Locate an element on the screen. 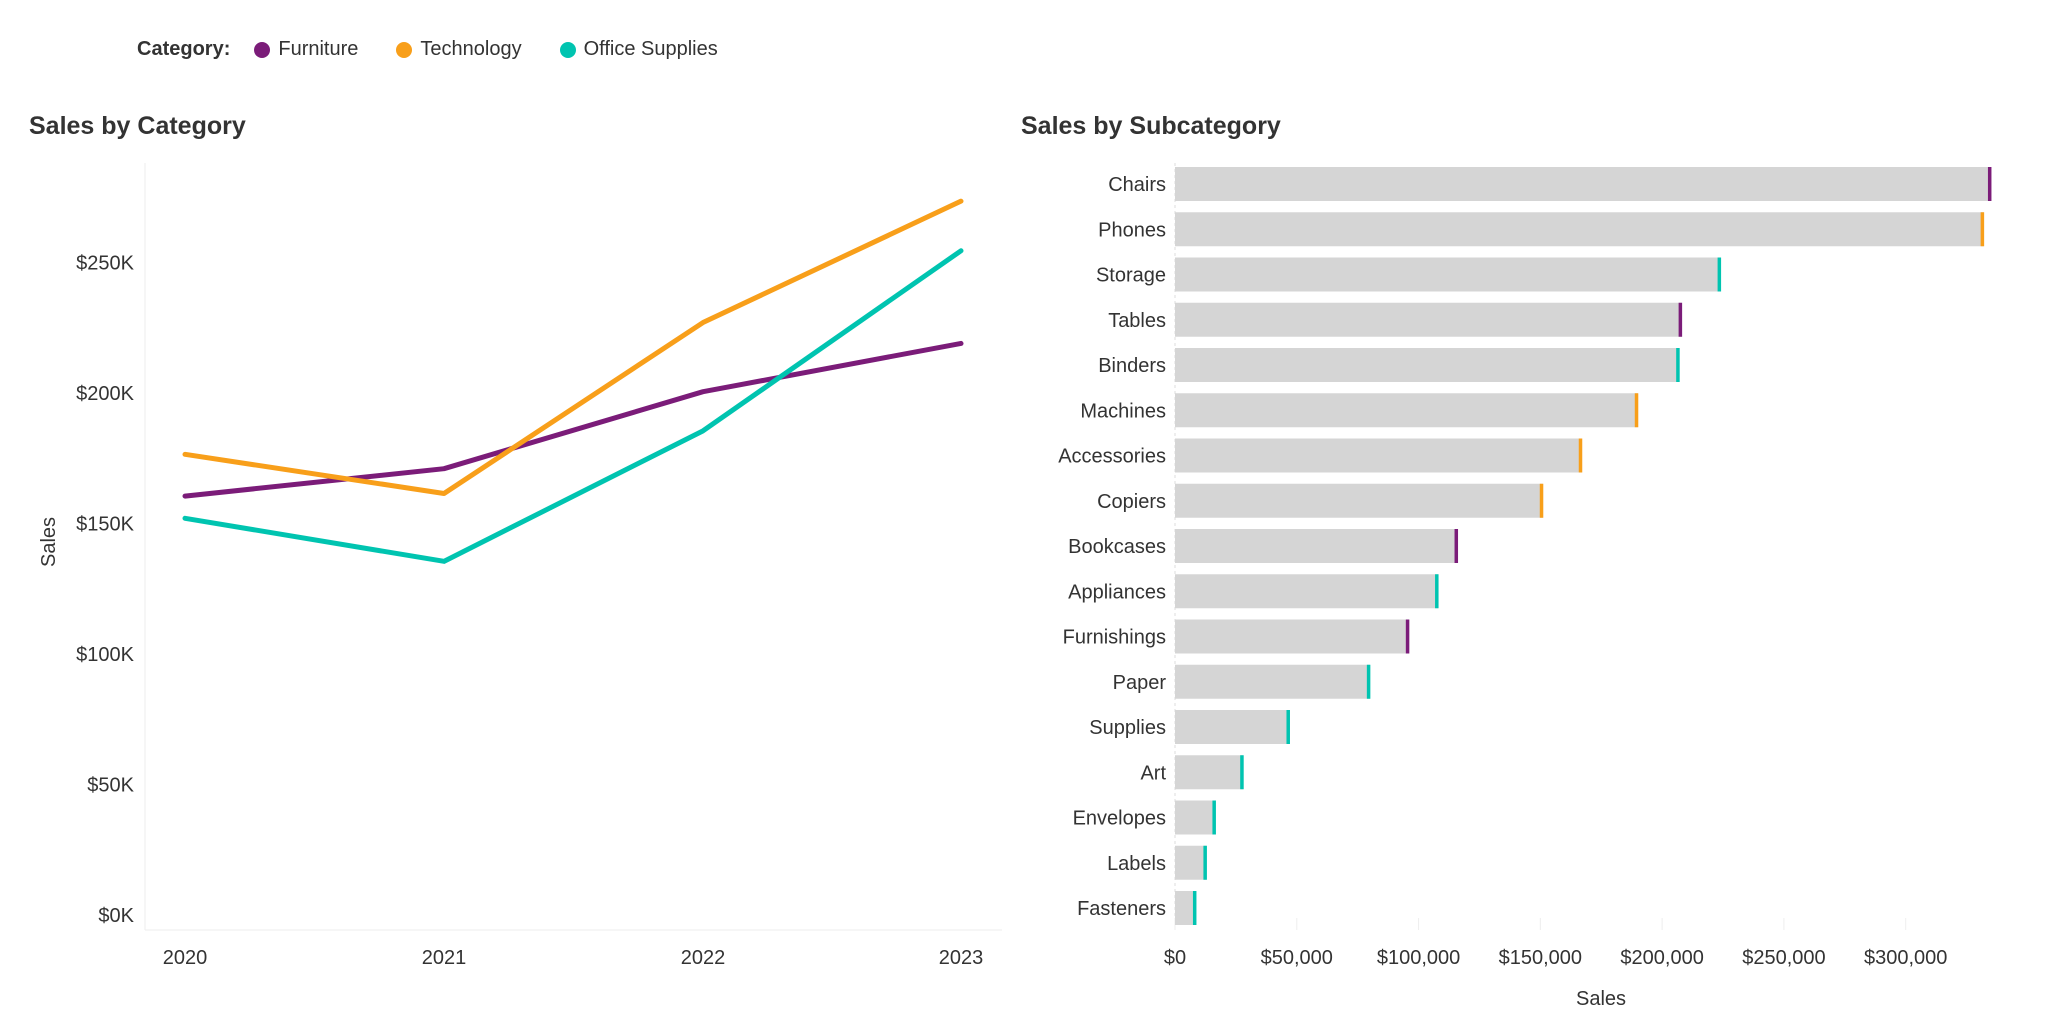 This screenshot has width=2048, height=1028. bar-storage is located at coordinates (1448, 274).